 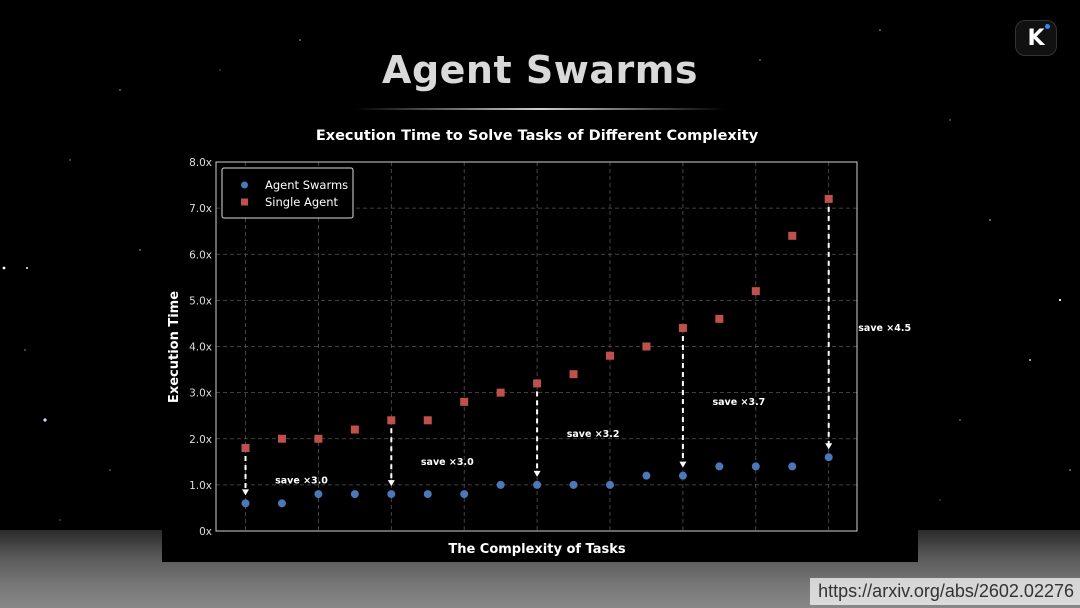 What do you see at coordinates (593, 434) in the screenshot?
I see `savings-label: save ×3.2` at bounding box center [593, 434].